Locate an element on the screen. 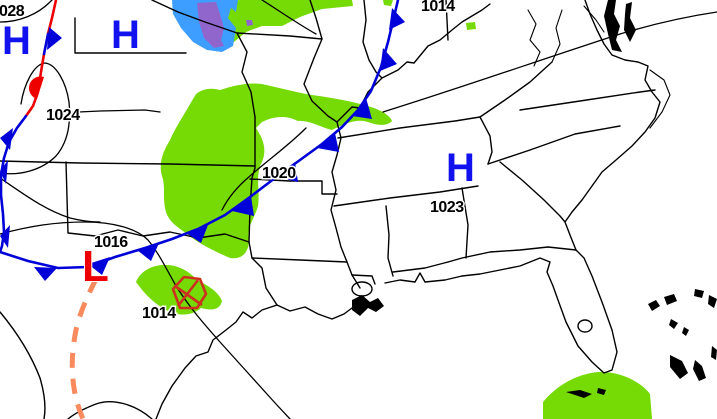 The image size is (717, 419). stationary-front is located at coordinates (31, 127).